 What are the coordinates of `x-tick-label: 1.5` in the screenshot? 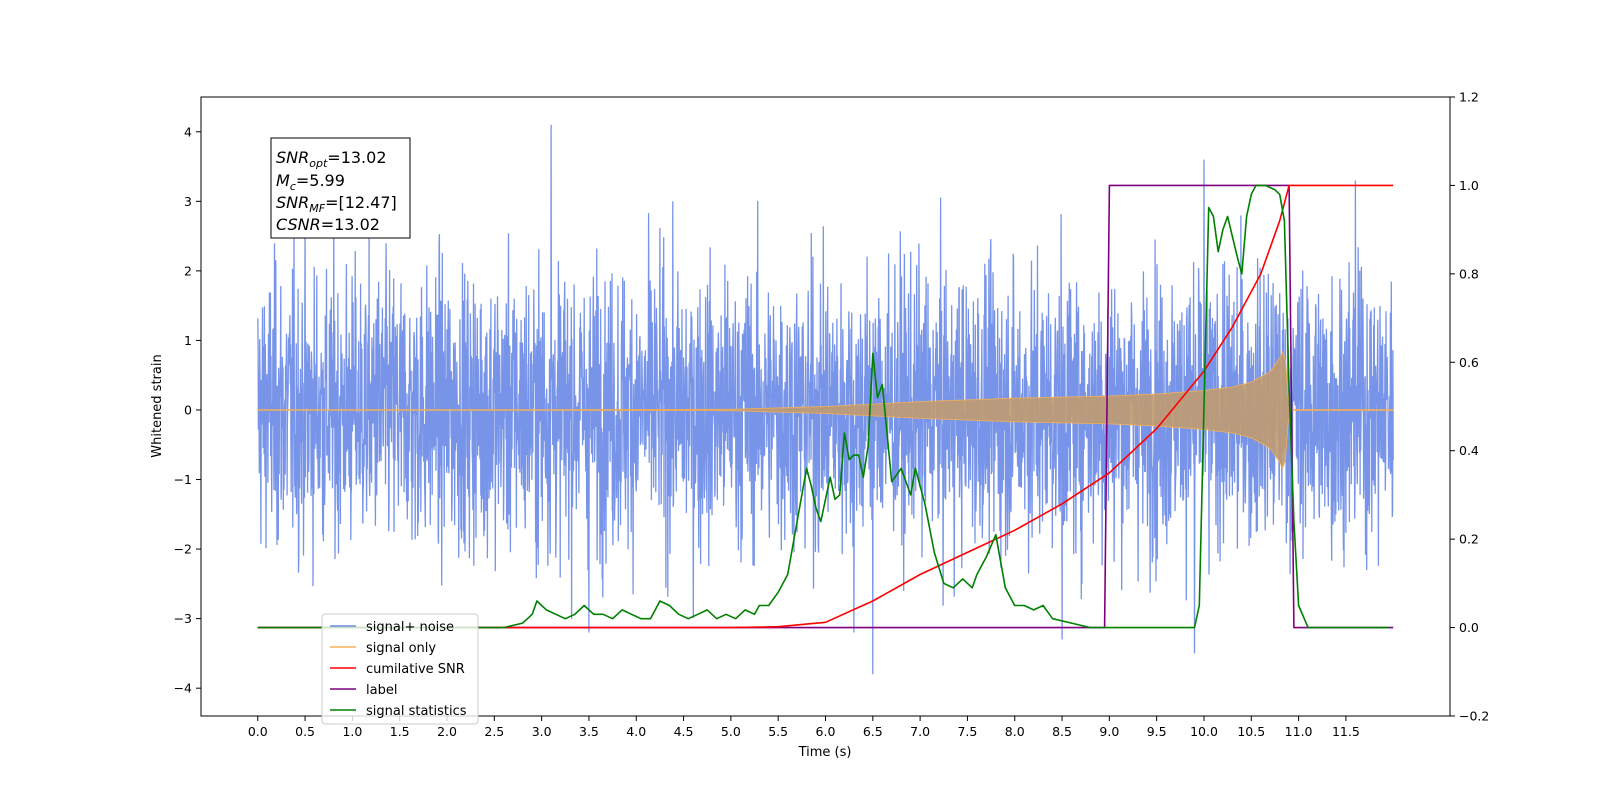 It's located at (400, 731).